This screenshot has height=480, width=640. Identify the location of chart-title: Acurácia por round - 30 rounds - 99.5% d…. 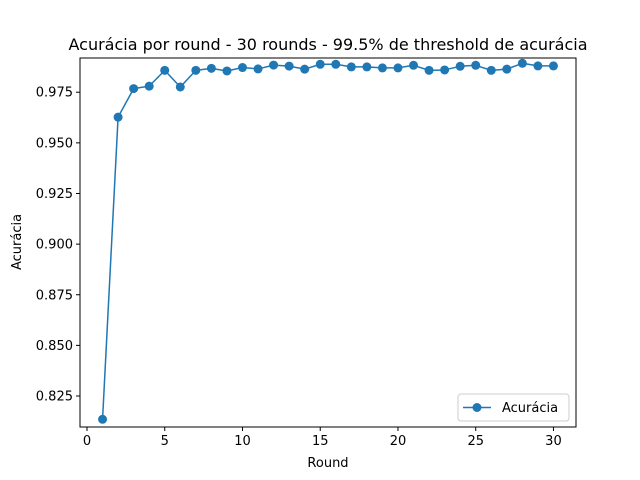
(328, 44).